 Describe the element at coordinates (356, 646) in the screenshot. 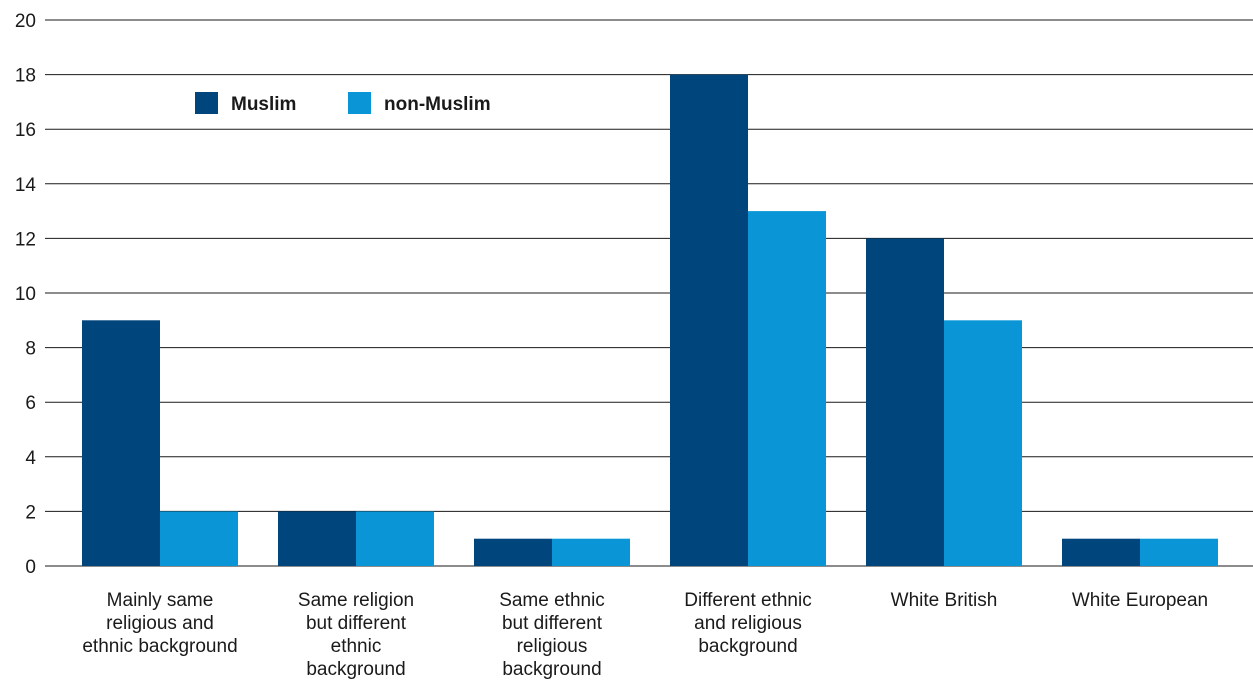

I see `category-label-line: ethnic` at that location.